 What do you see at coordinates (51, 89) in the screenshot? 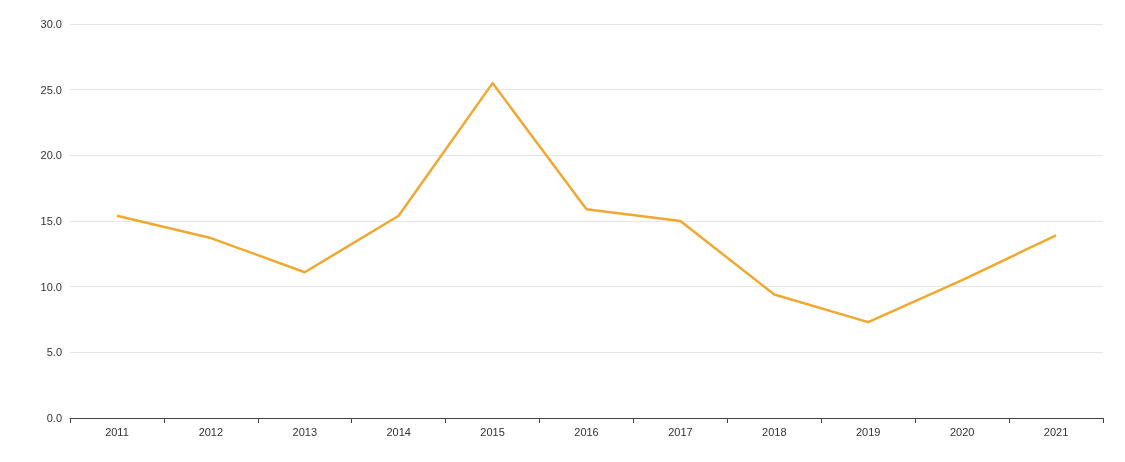
I see `y-tick-label: 25.0` at bounding box center [51, 89].